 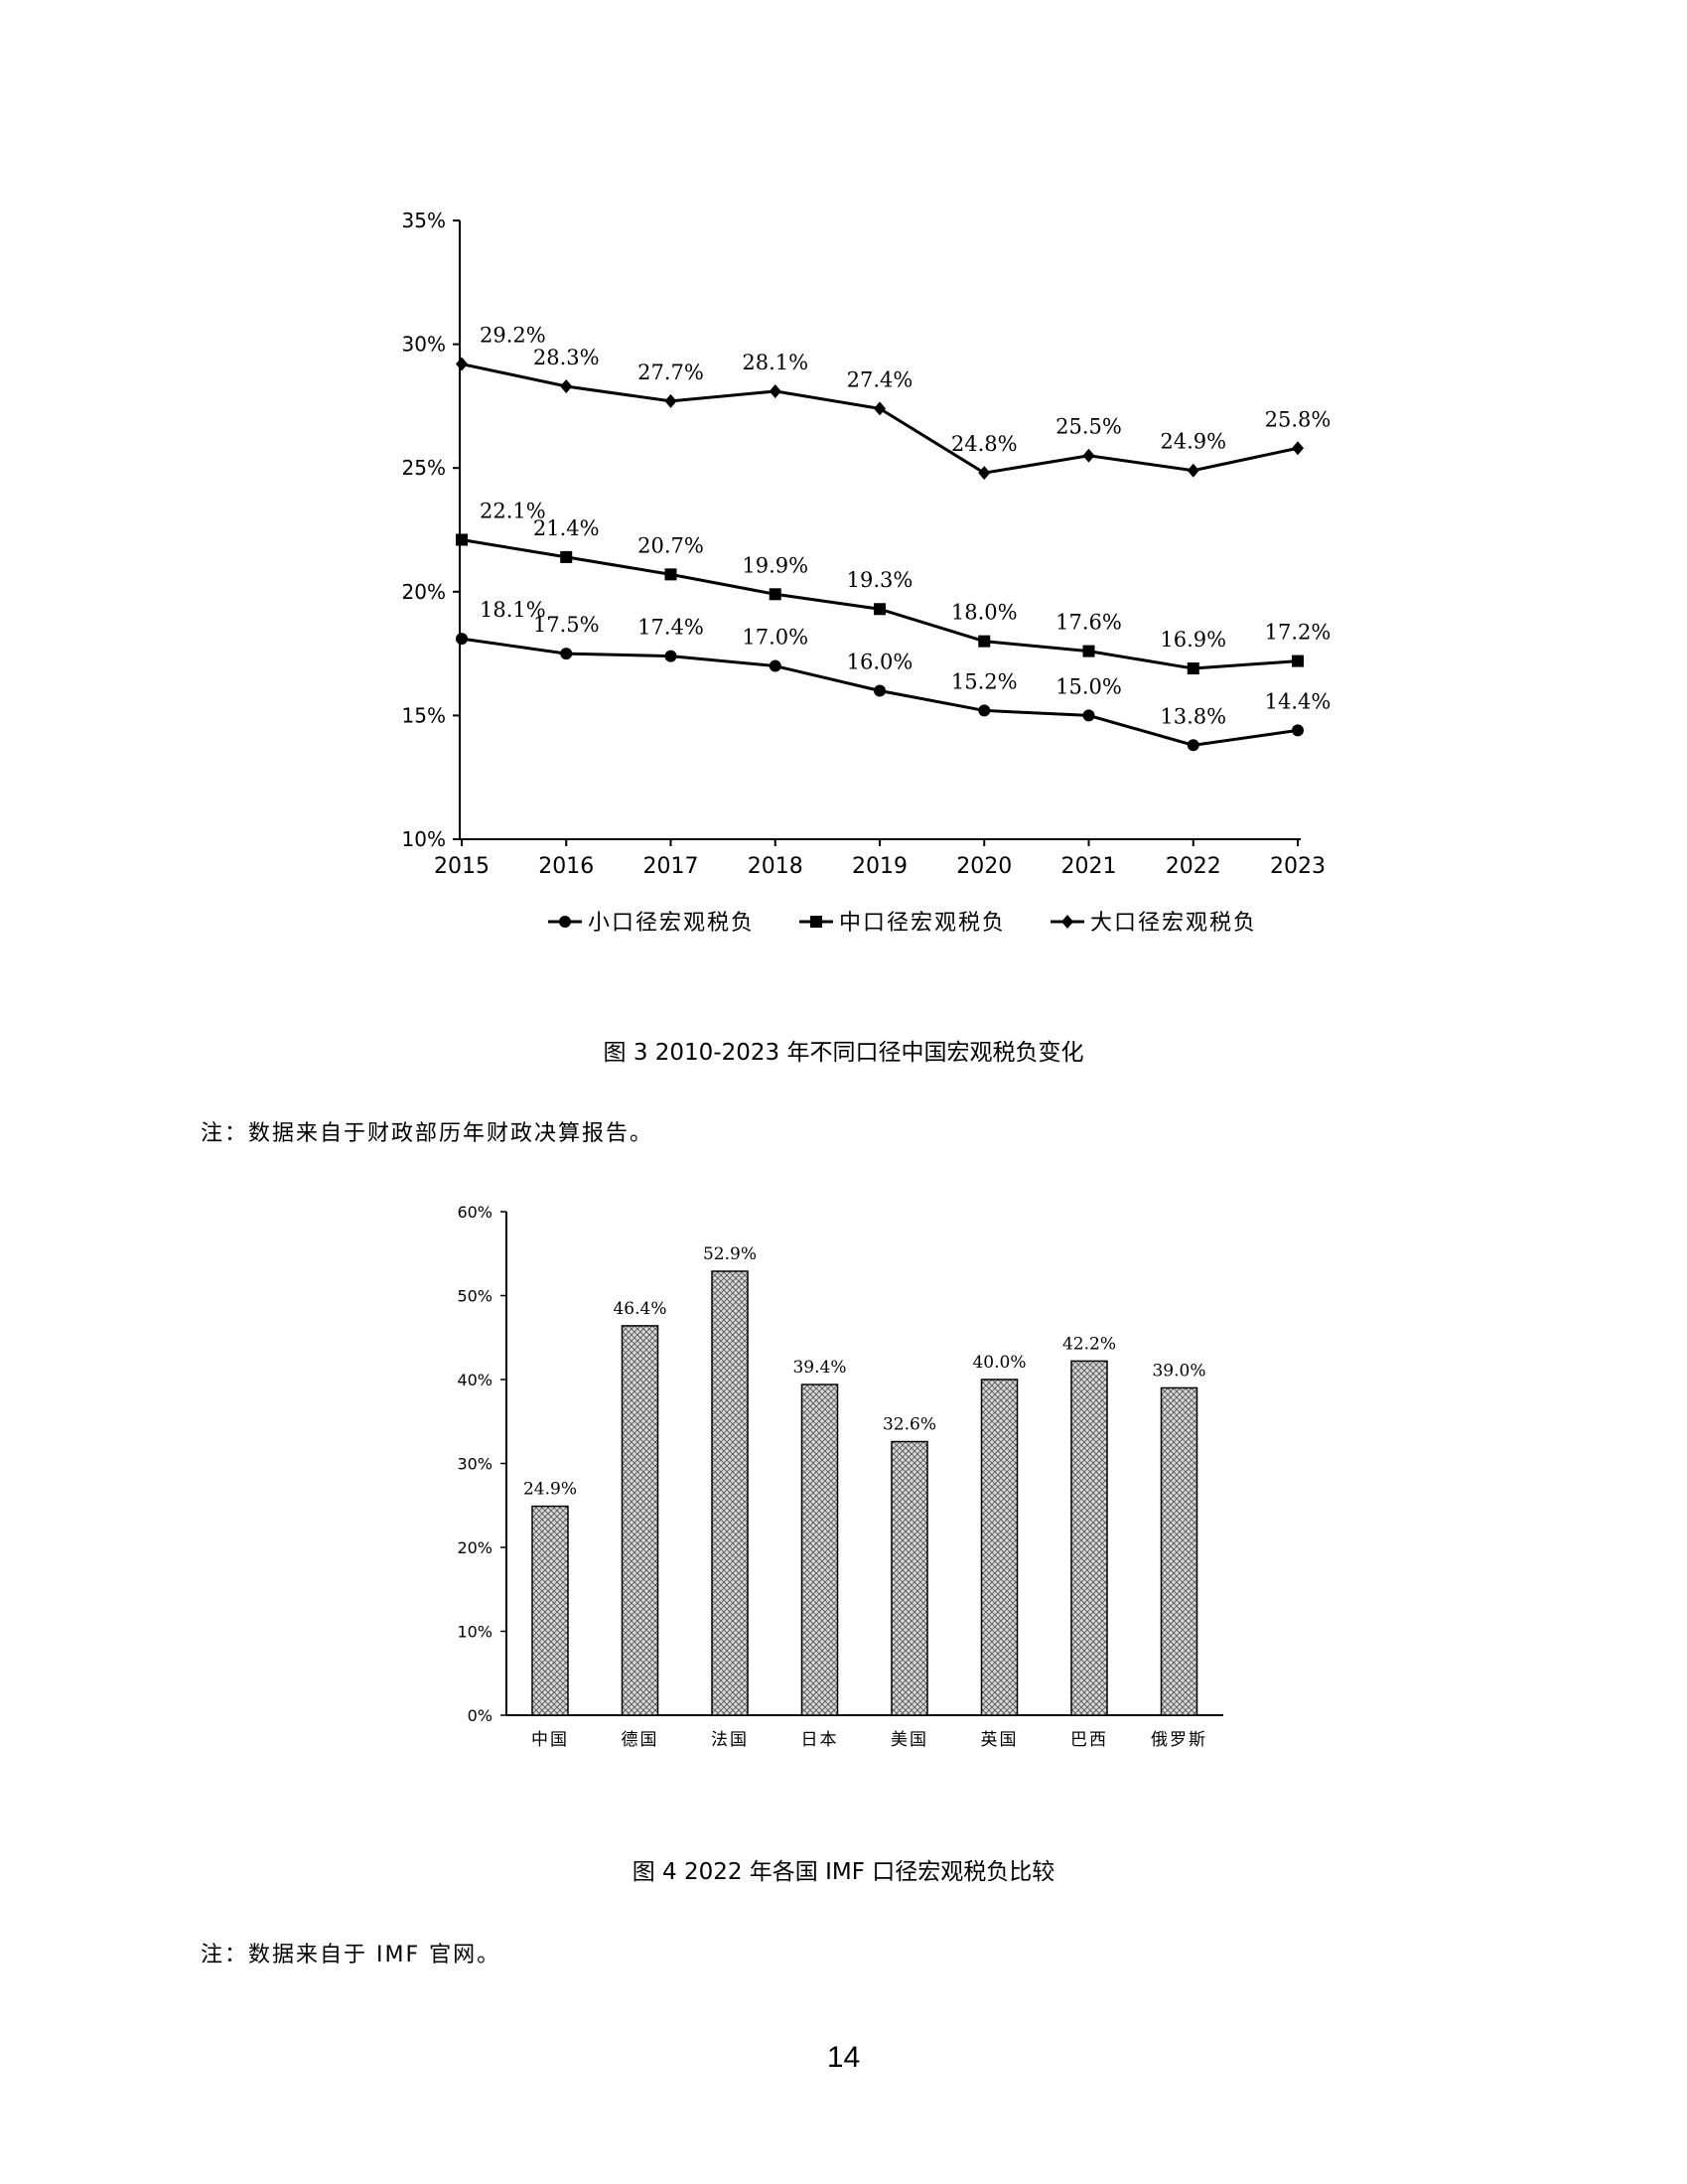 I want to click on line-data-label: 19.3%, so click(x=880, y=580).